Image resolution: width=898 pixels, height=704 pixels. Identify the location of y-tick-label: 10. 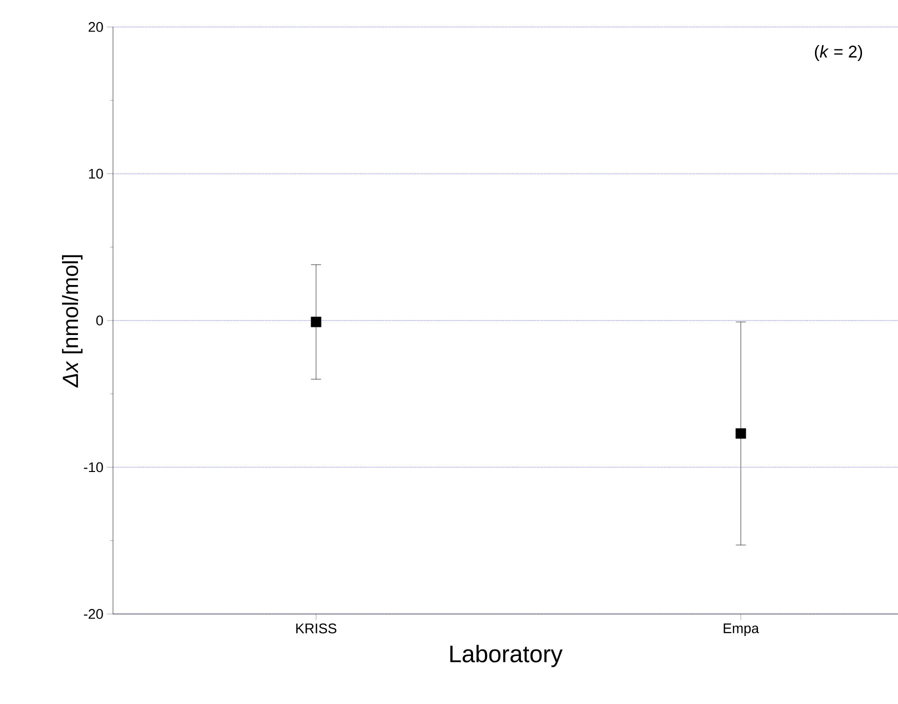
(96, 173).